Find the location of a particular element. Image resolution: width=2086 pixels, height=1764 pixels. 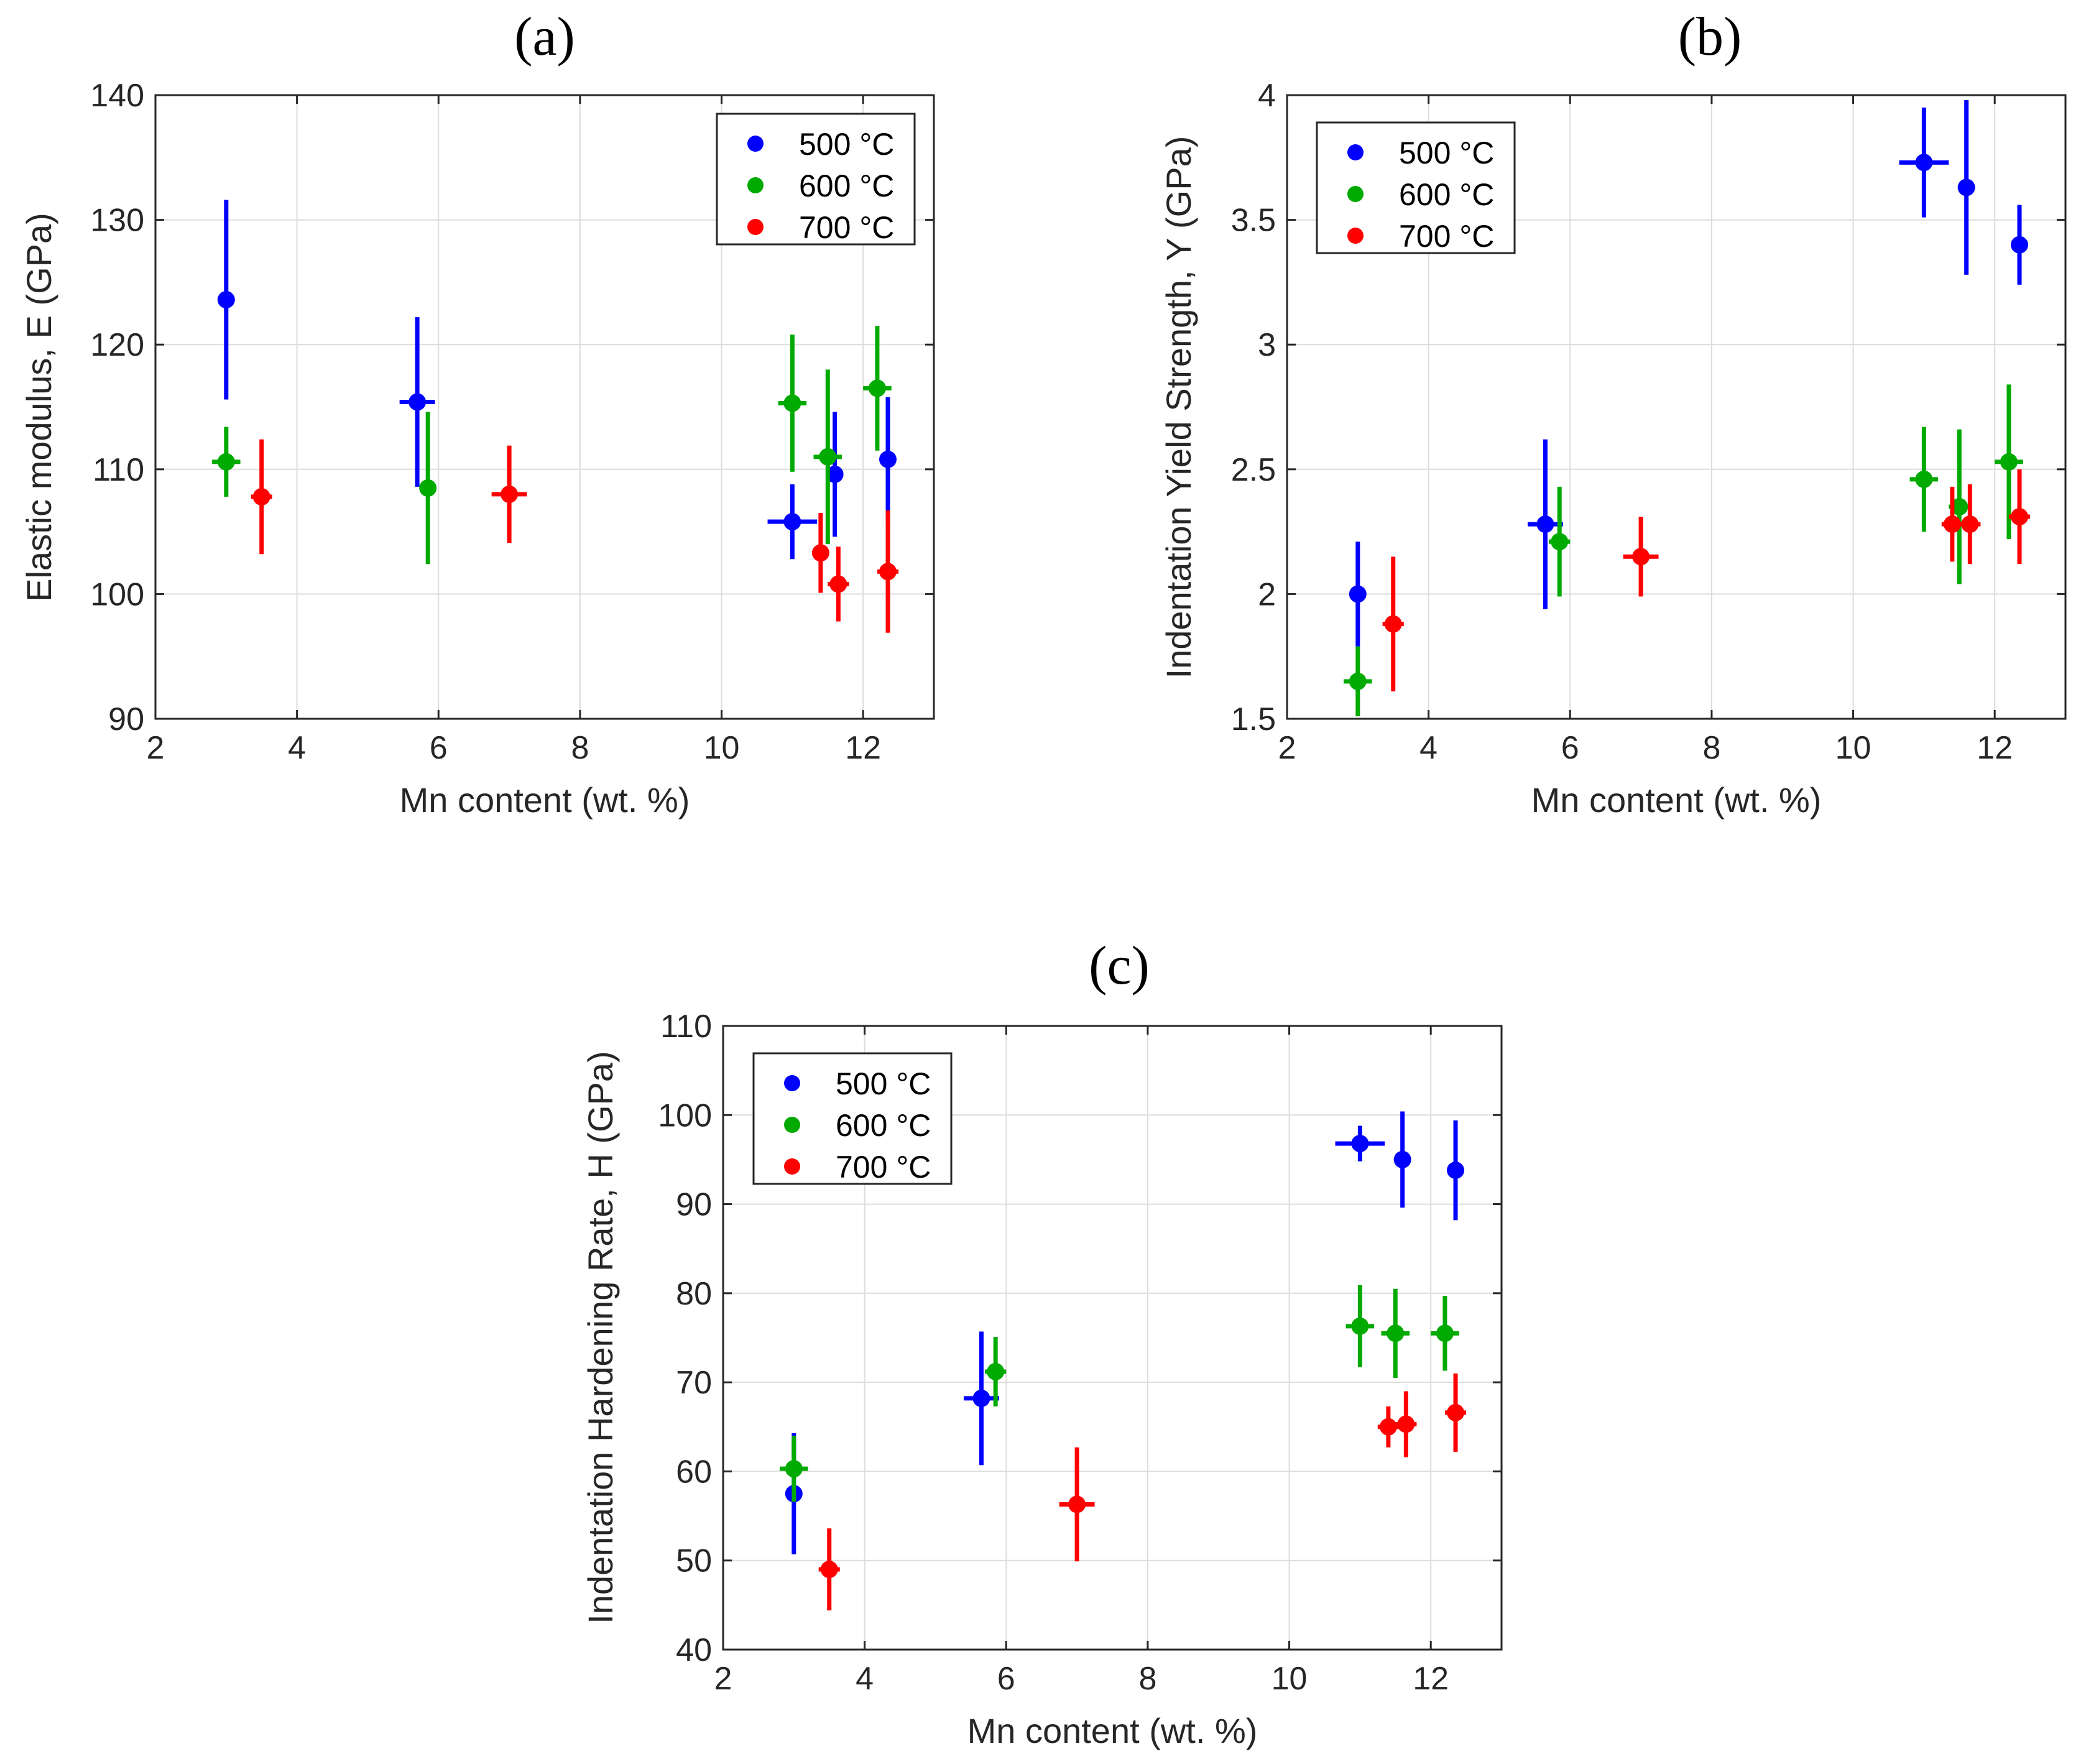

y-tick-label: 40 is located at coordinates (694, 1650).